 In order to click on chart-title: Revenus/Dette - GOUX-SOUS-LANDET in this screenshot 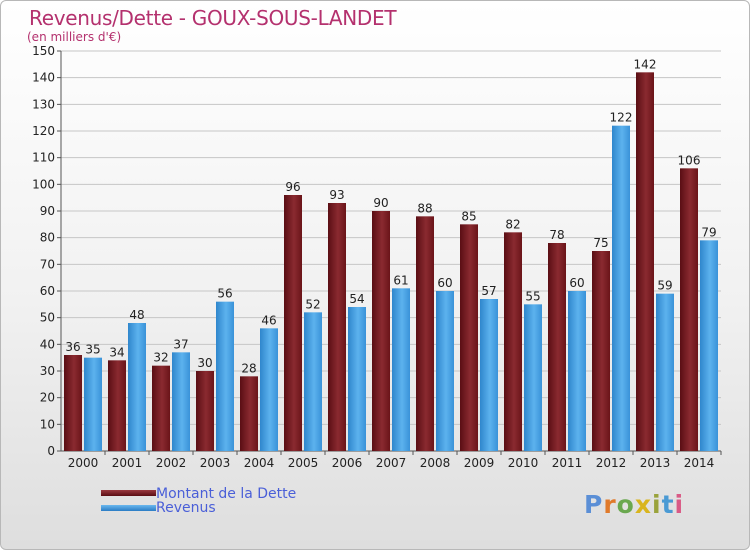, I will do `click(213, 18)`.